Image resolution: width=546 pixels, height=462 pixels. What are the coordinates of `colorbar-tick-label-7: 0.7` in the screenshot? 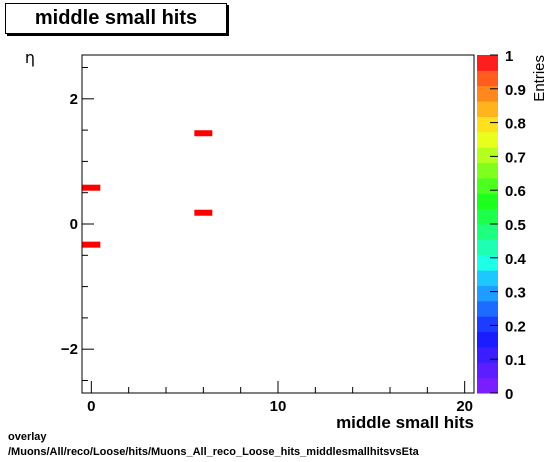 It's located at (515, 157).